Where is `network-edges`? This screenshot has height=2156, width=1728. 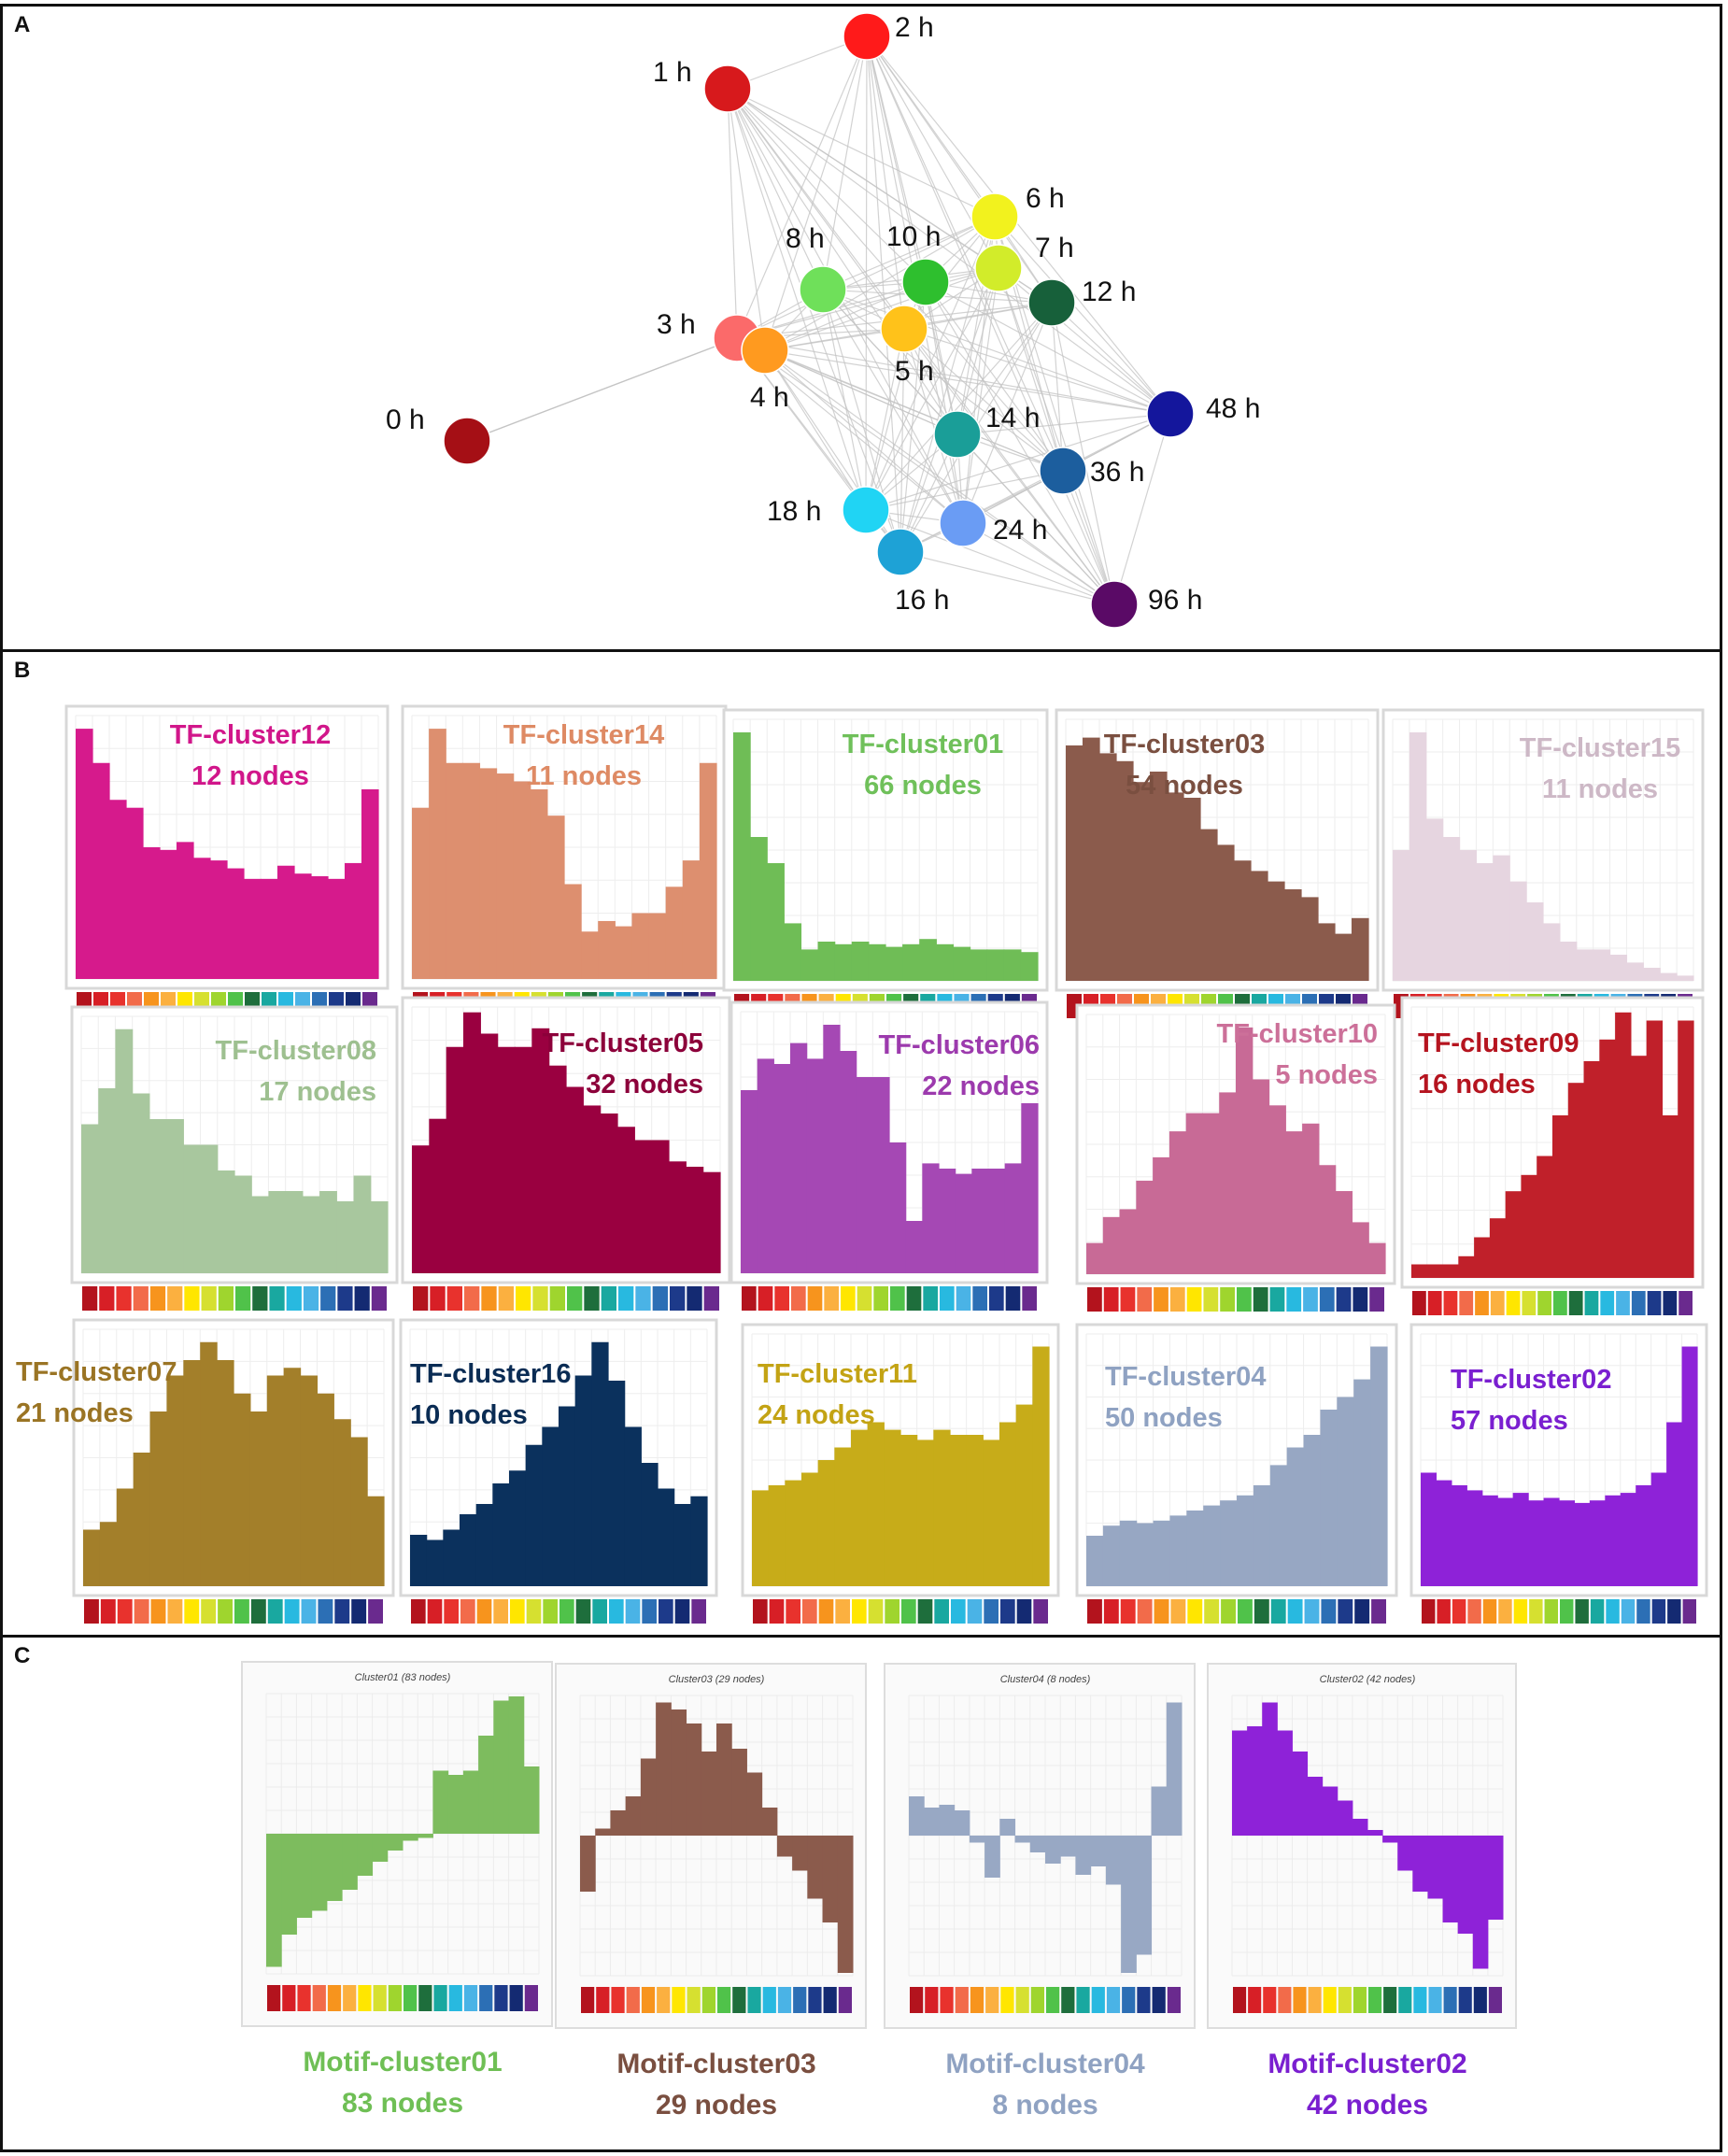 network-edges is located at coordinates (818, 320).